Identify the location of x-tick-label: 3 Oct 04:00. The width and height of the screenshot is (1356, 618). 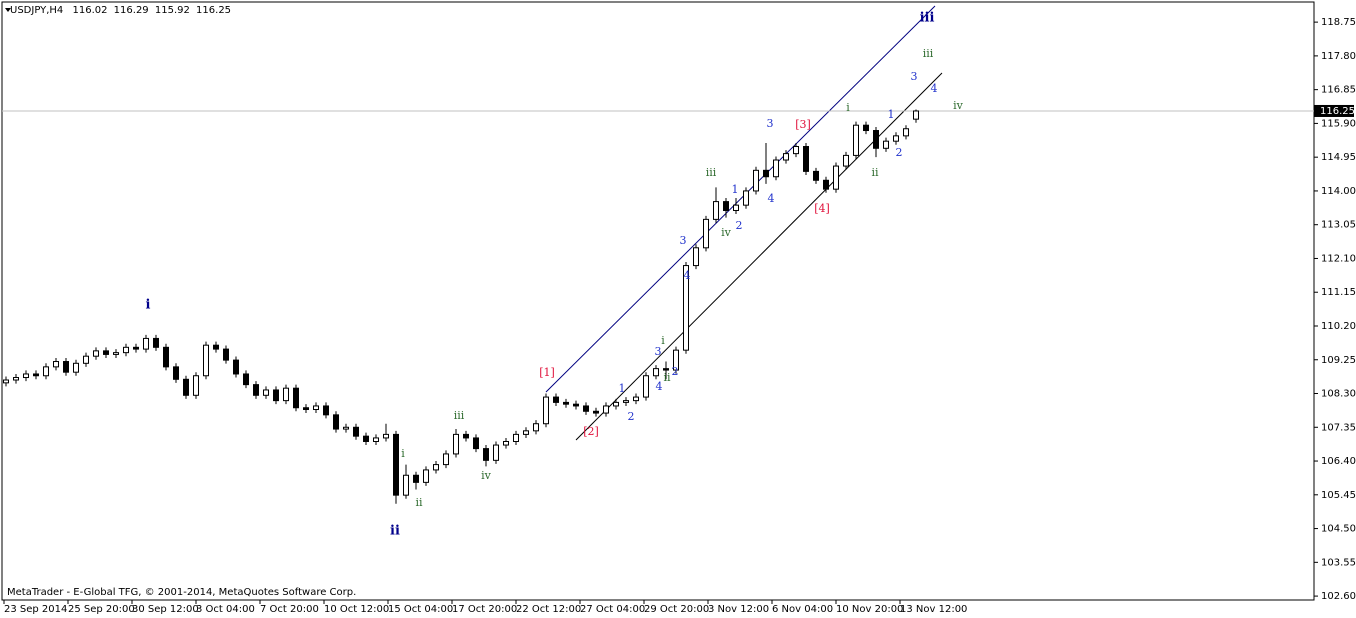
(225, 609).